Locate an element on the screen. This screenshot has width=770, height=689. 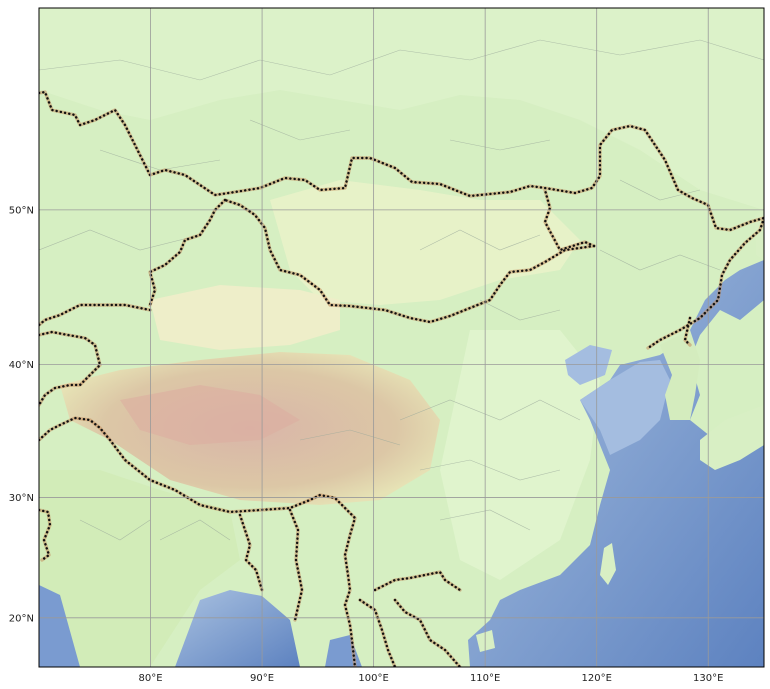
longitude-tick-label: 110°E is located at coordinates (485, 678).